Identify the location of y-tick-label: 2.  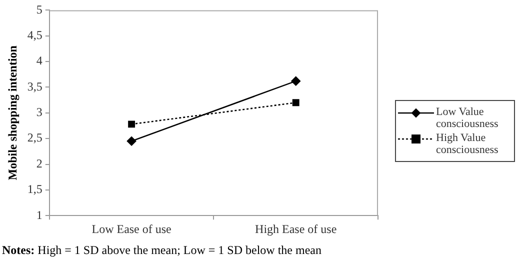
(39, 163).